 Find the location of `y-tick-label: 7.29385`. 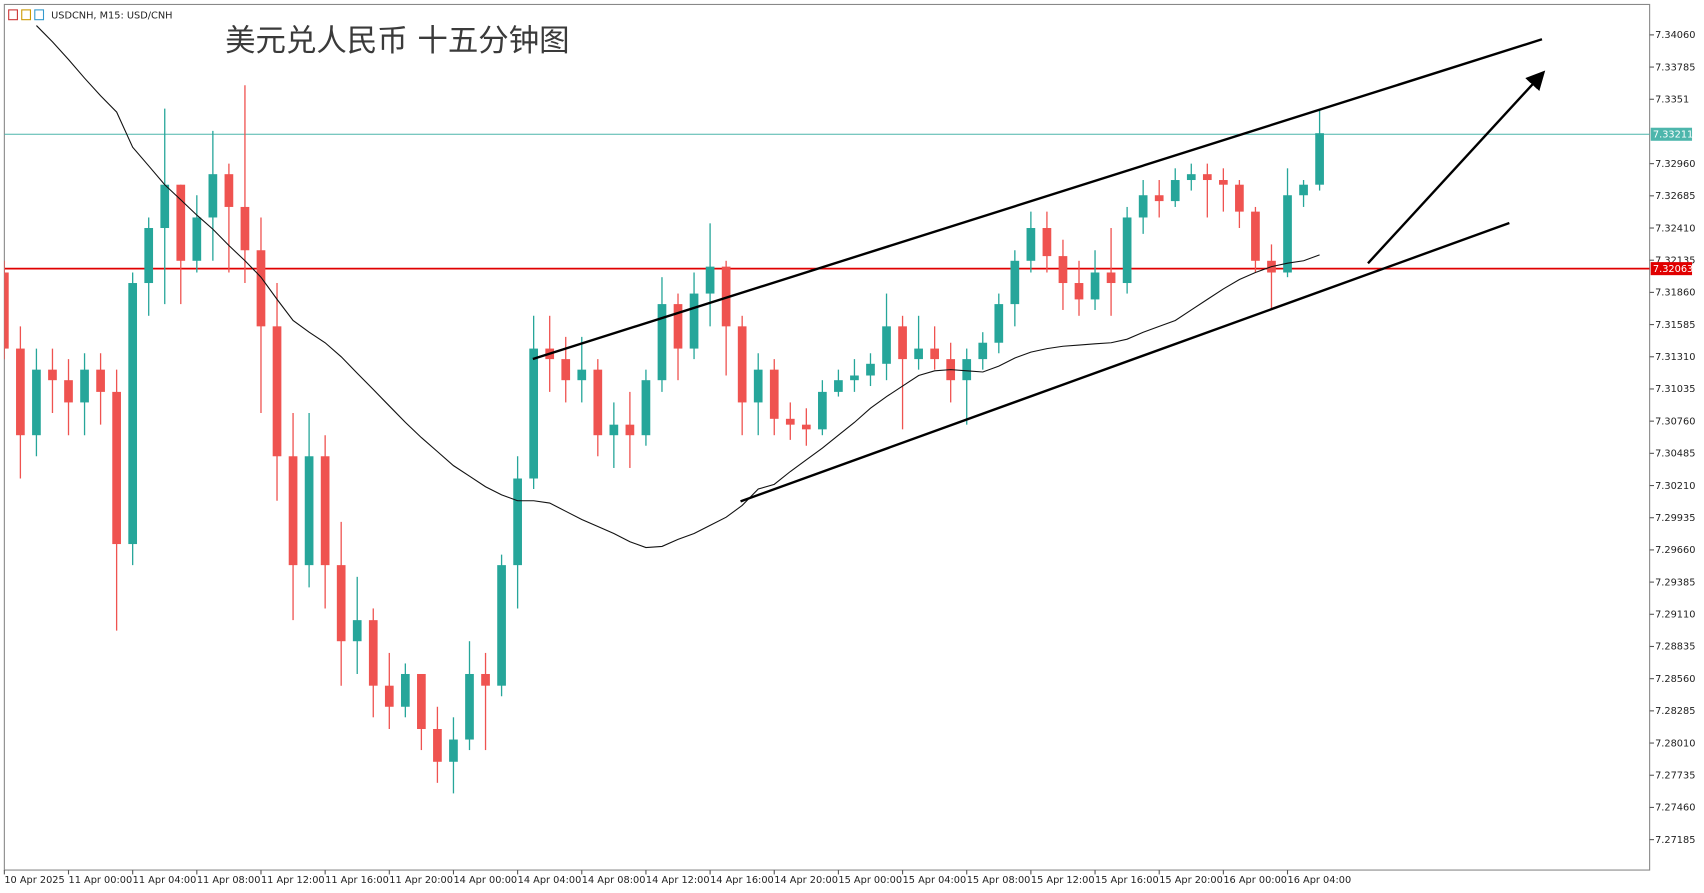

y-tick-label: 7.29385 is located at coordinates (1675, 582).